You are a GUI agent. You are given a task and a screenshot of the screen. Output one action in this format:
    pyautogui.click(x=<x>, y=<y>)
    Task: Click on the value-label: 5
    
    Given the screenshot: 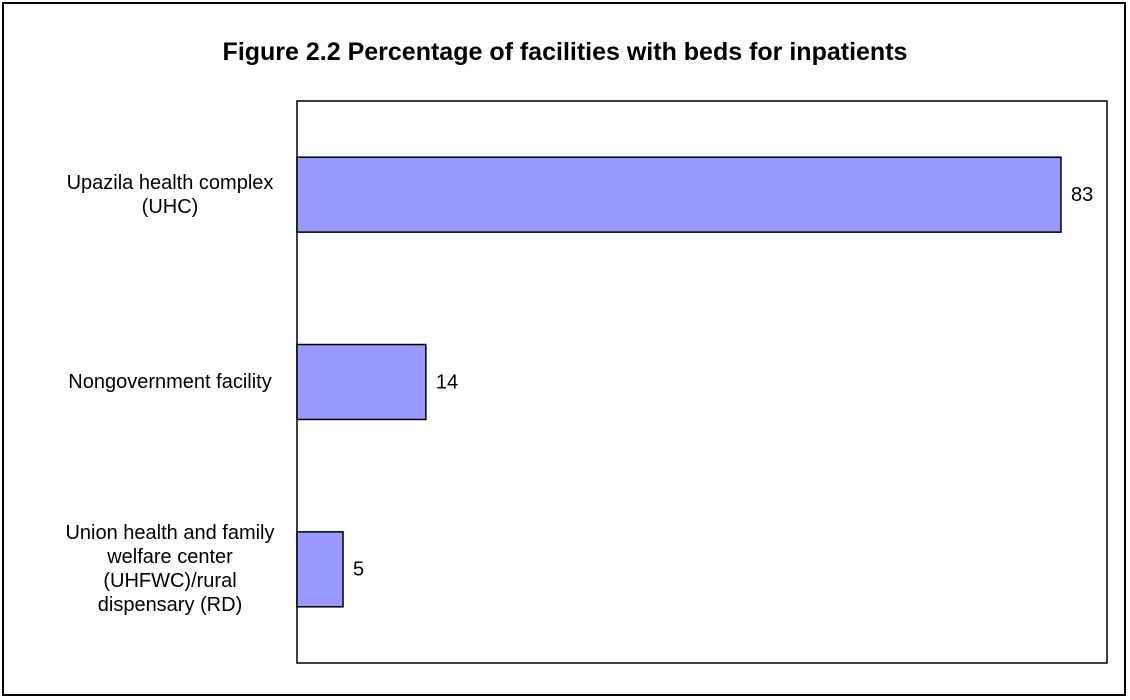 What is the action you would take?
    pyautogui.click(x=358, y=570)
    